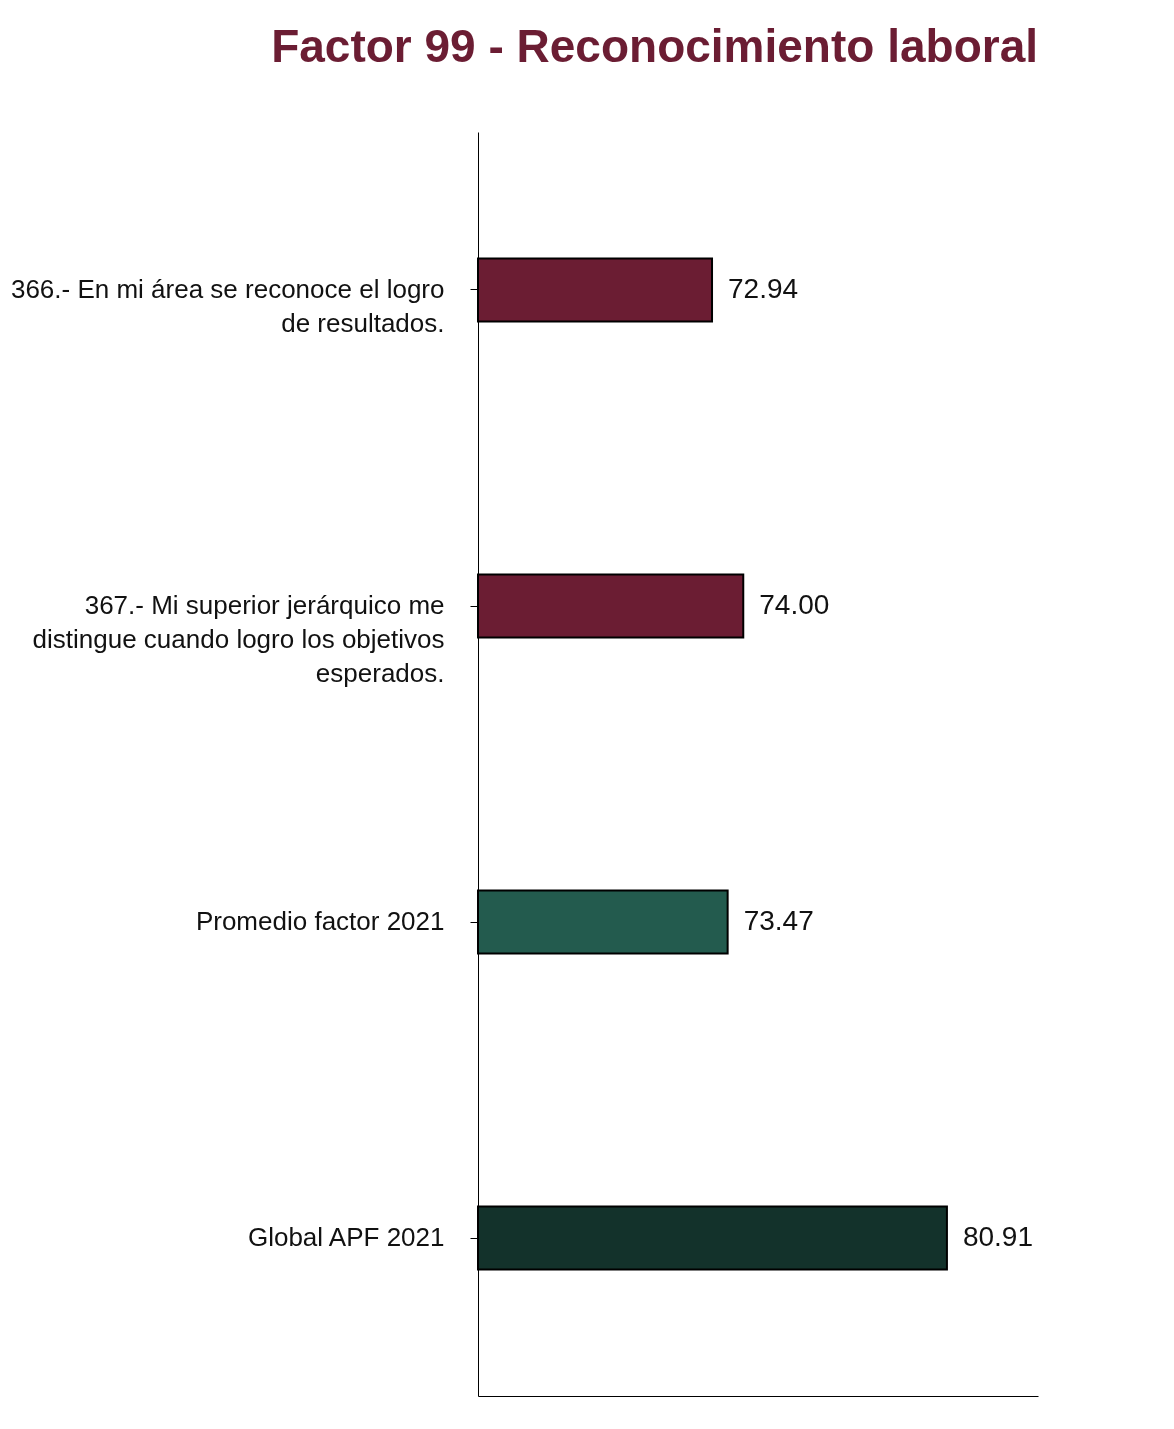  Describe the element at coordinates (794, 604) in the screenshot. I see `data-label: 74.00` at that location.